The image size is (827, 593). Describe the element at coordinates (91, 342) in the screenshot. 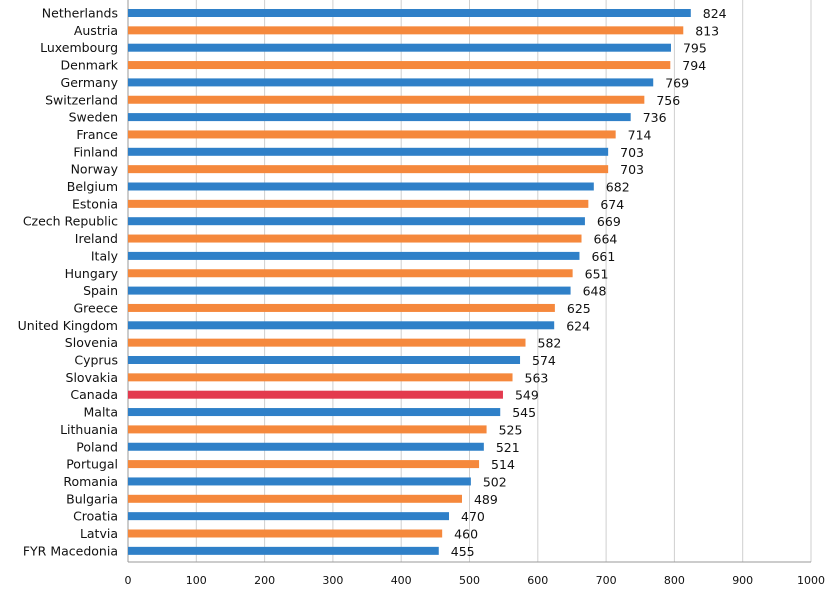

I see `category-label: Slovenia` at that location.